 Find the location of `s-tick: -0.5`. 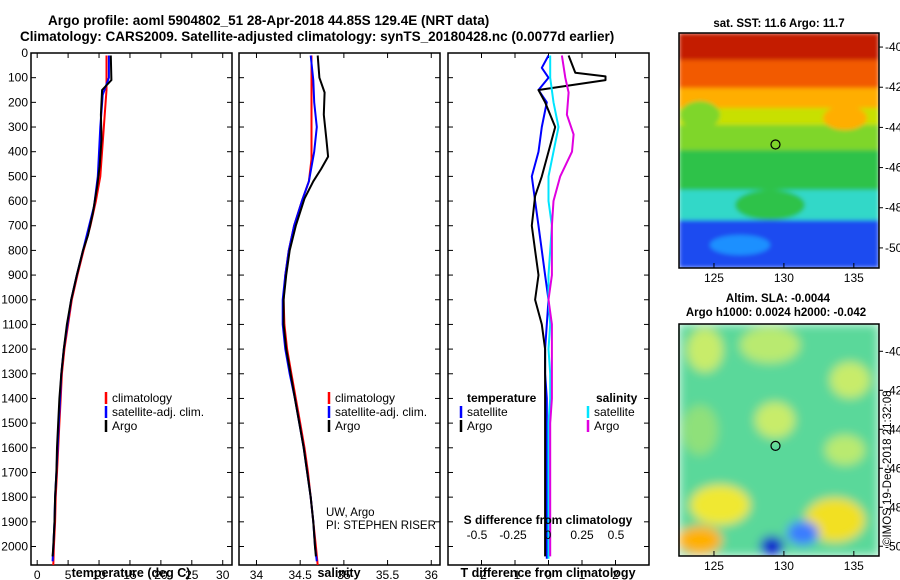

s-tick: -0.5 is located at coordinates (477, 535).